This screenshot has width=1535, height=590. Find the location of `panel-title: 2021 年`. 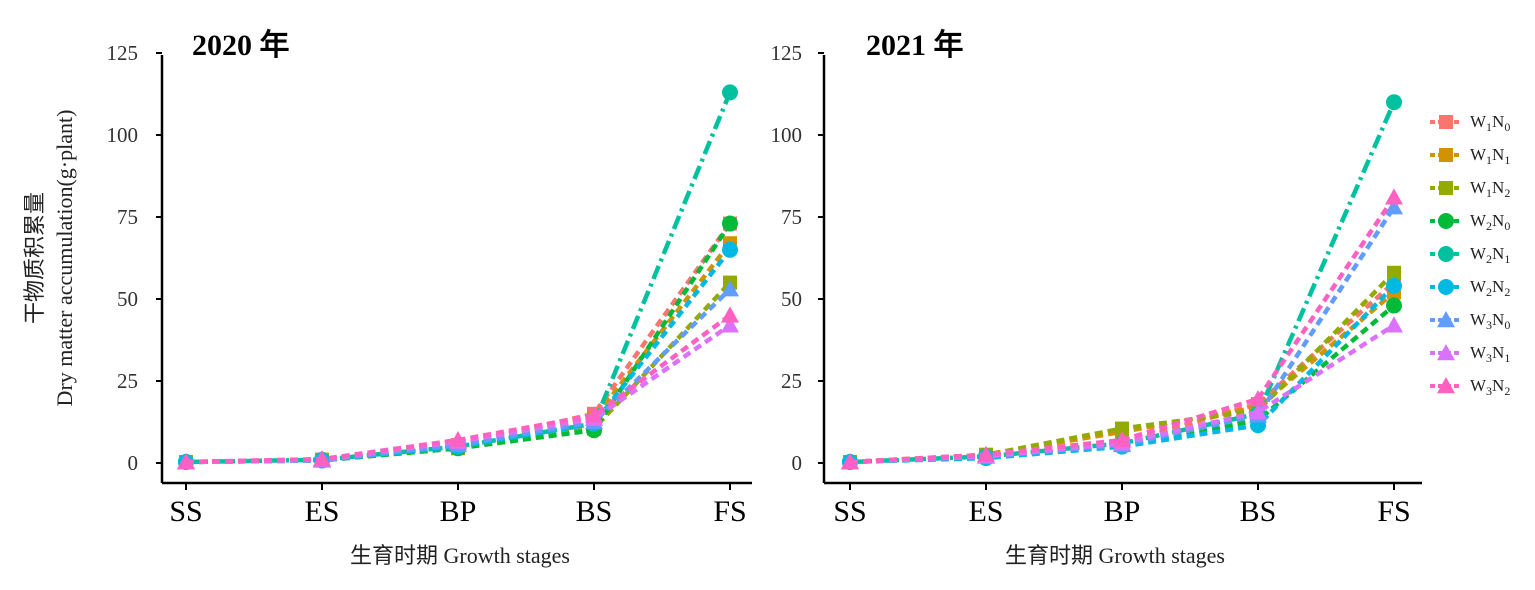

panel-title: 2021 年 is located at coordinates (915, 45).